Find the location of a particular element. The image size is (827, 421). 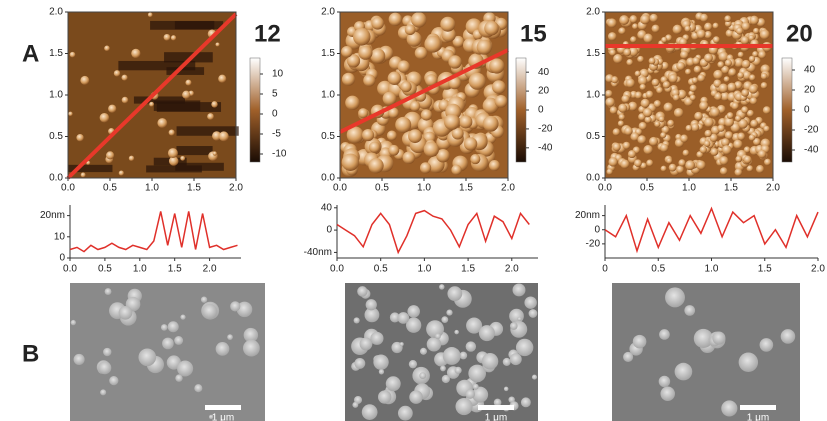

sem-image is located at coordinates (441, 352).